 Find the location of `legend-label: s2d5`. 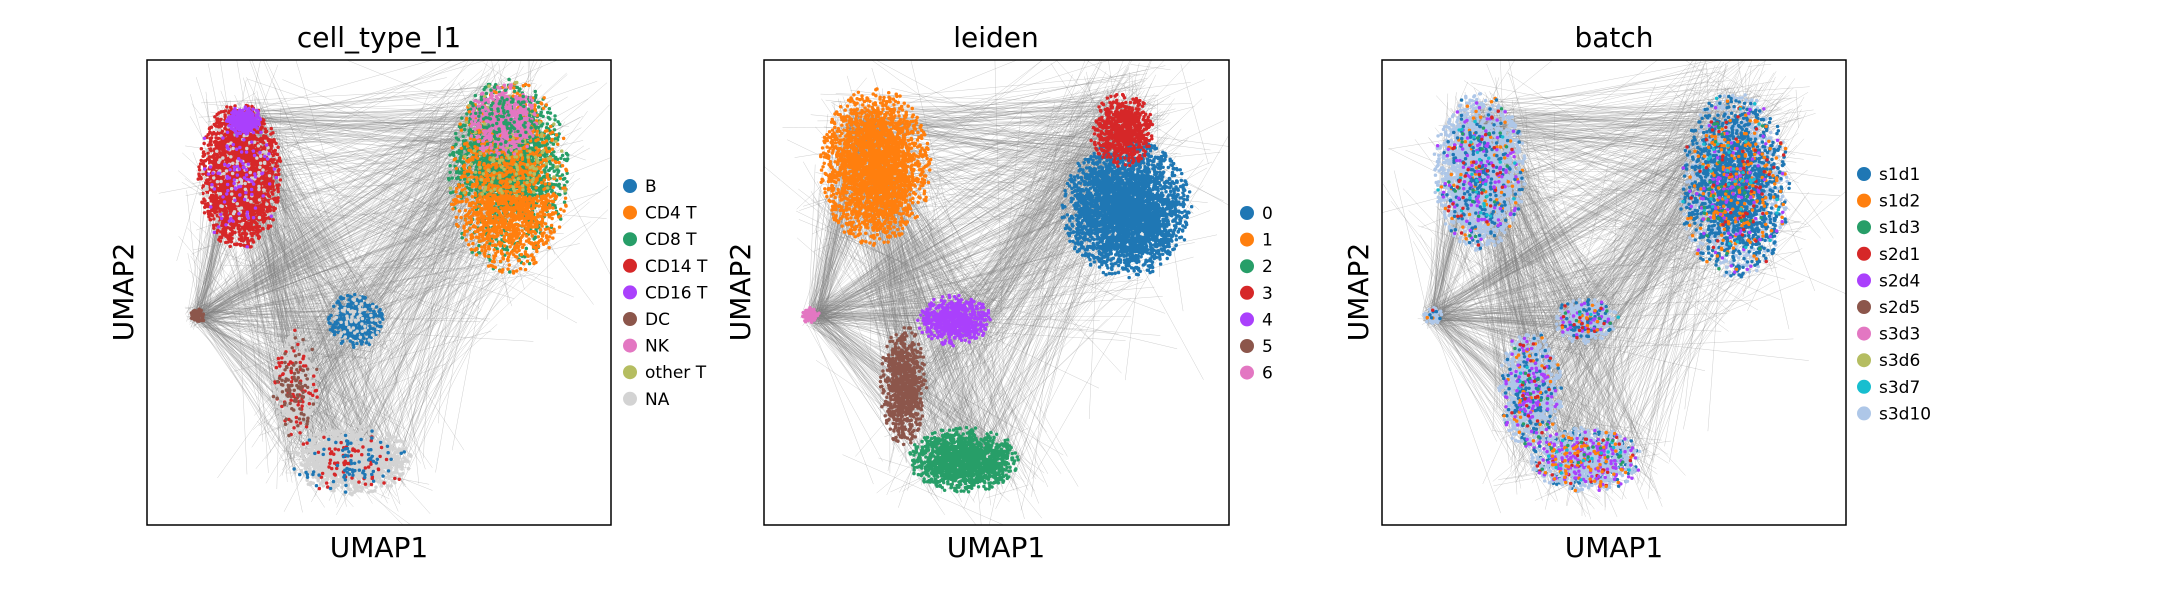

legend-label: s2d5 is located at coordinates (1899, 308).